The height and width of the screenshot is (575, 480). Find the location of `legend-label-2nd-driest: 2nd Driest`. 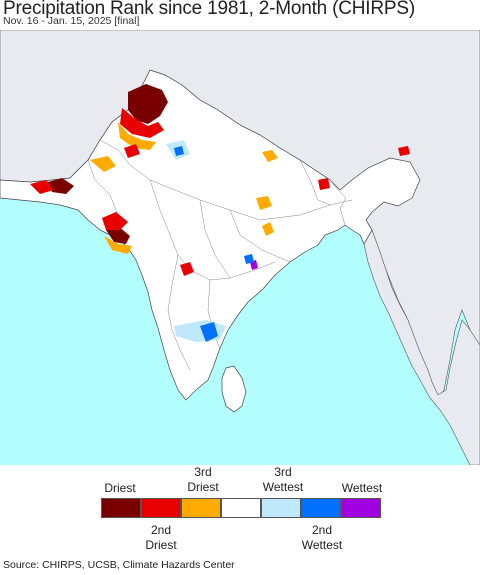

legend-label-2nd-driest: 2nd Driest is located at coordinates (161, 537).